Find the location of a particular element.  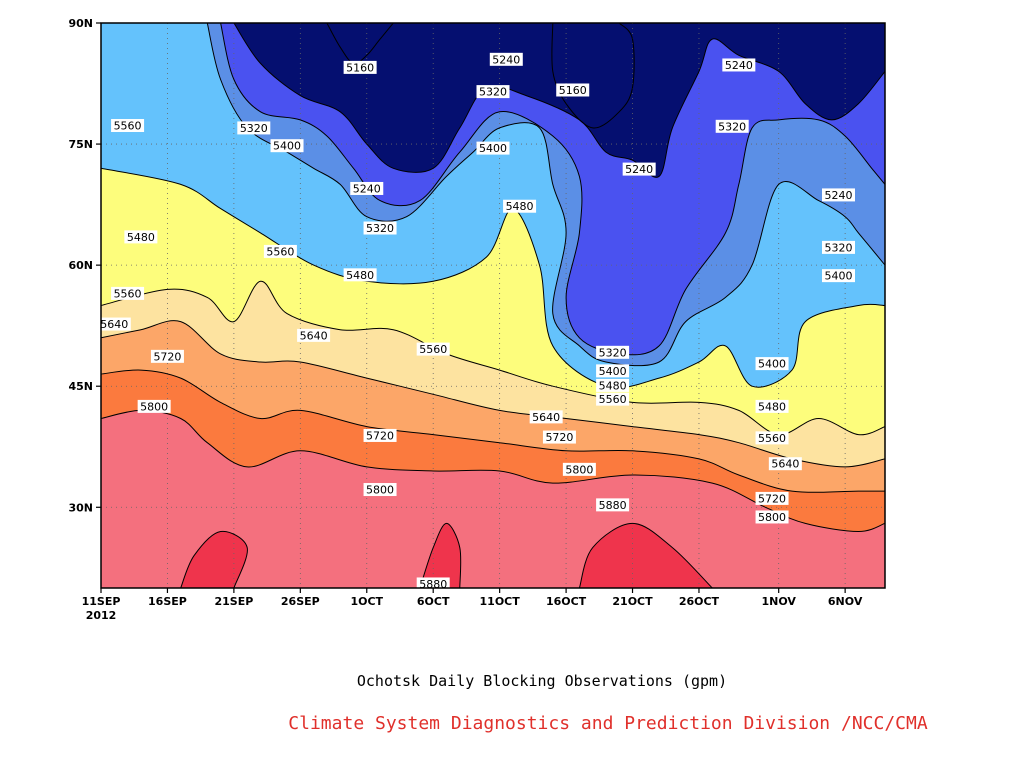

x-tick-label: 21OCT is located at coordinates (632, 601).